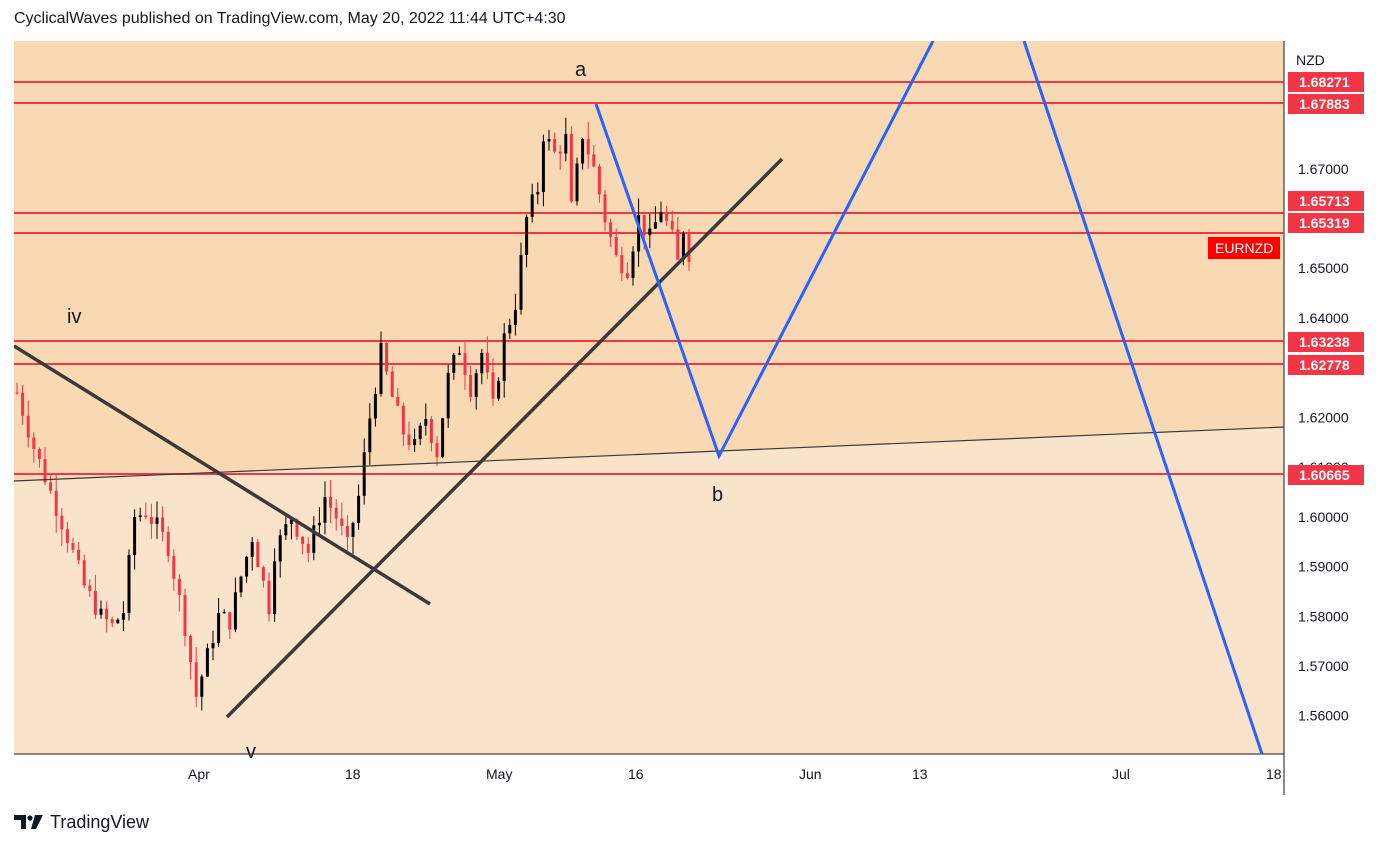  What do you see at coordinates (1244, 248) in the screenshot?
I see `symbol-badge: EURNZD` at bounding box center [1244, 248].